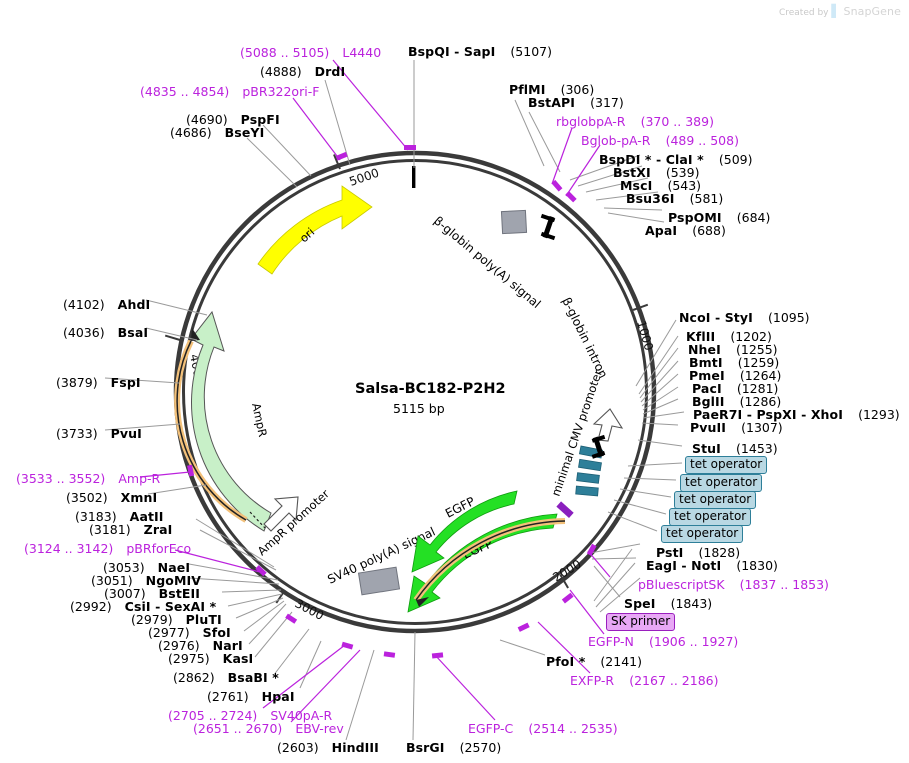 The height and width of the screenshot is (763, 909). What do you see at coordinates (189, 658) in the screenshot?
I see `enzyme-position: (2975)` at bounding box center [189, 658].